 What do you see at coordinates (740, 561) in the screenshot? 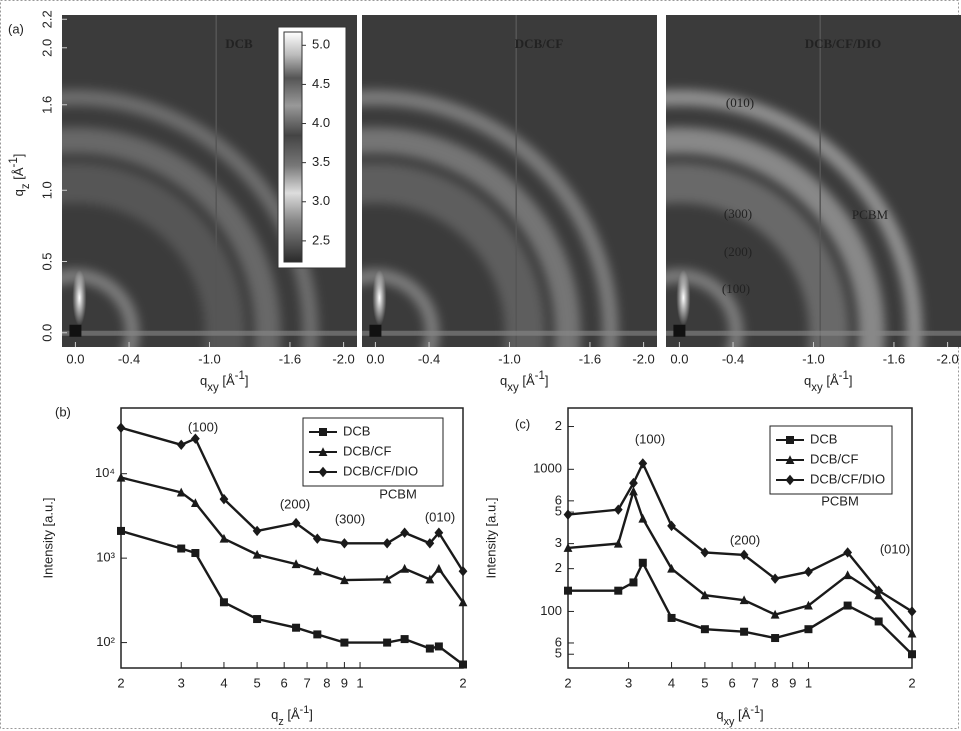
I see `series-line` at bounding box center [740, 561].